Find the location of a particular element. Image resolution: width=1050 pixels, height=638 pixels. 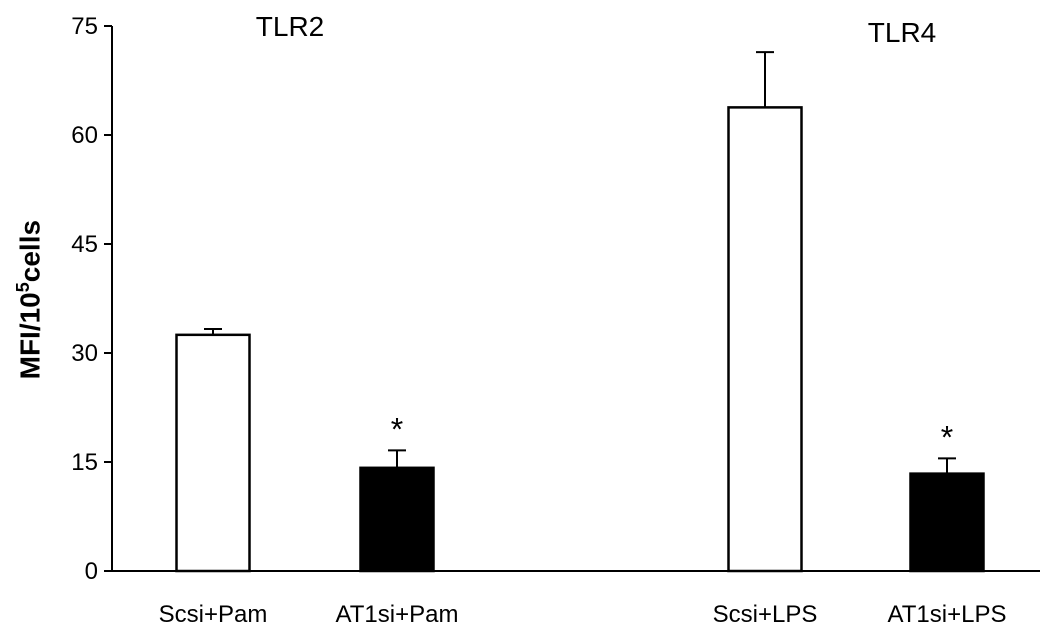

y-tick-label: 45 is located at coordinates (84, 244).